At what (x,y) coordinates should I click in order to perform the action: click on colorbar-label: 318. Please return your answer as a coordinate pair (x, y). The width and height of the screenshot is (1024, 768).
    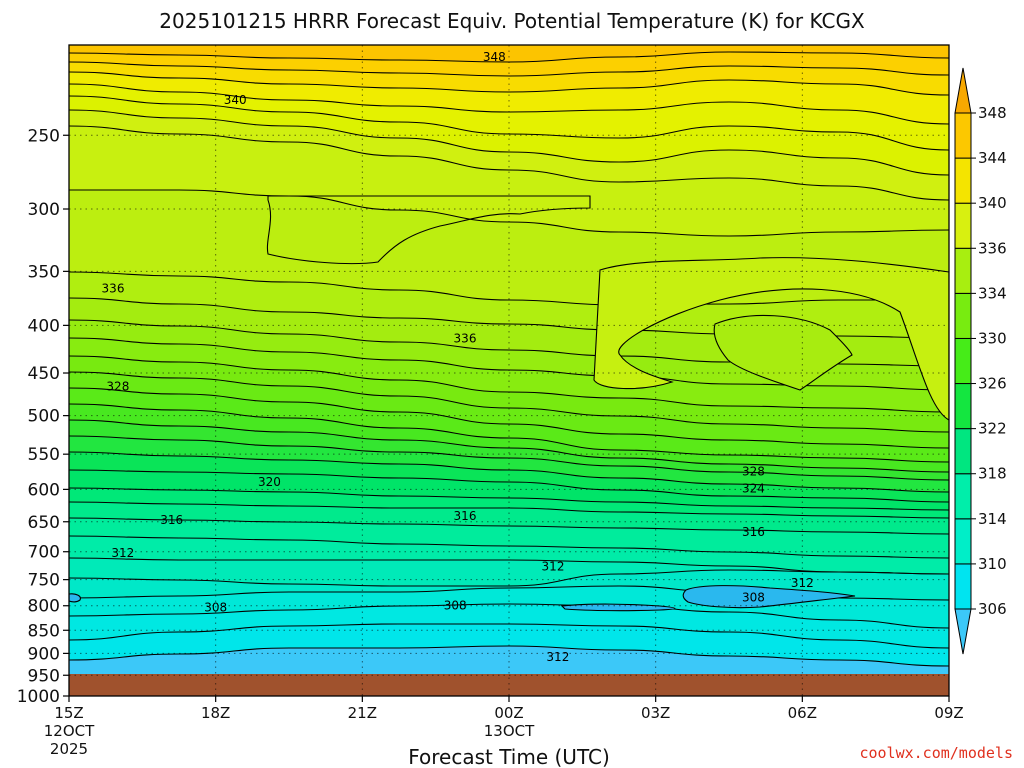
    Looking at the image, I should click on (992, 474).